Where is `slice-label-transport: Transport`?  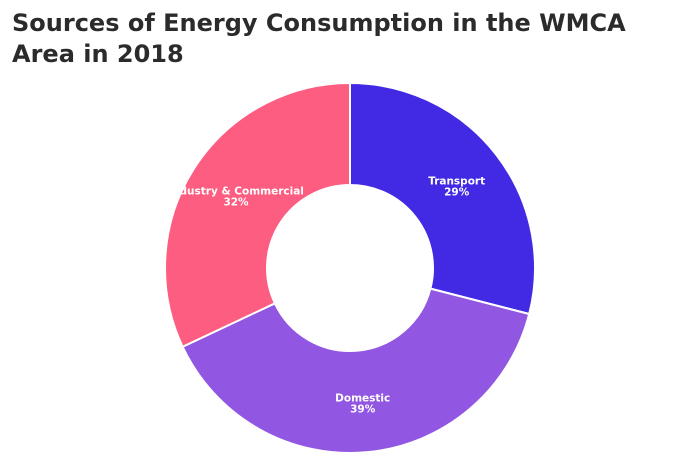 slice-label-transport: Transport is located at coordinates (456, 181).